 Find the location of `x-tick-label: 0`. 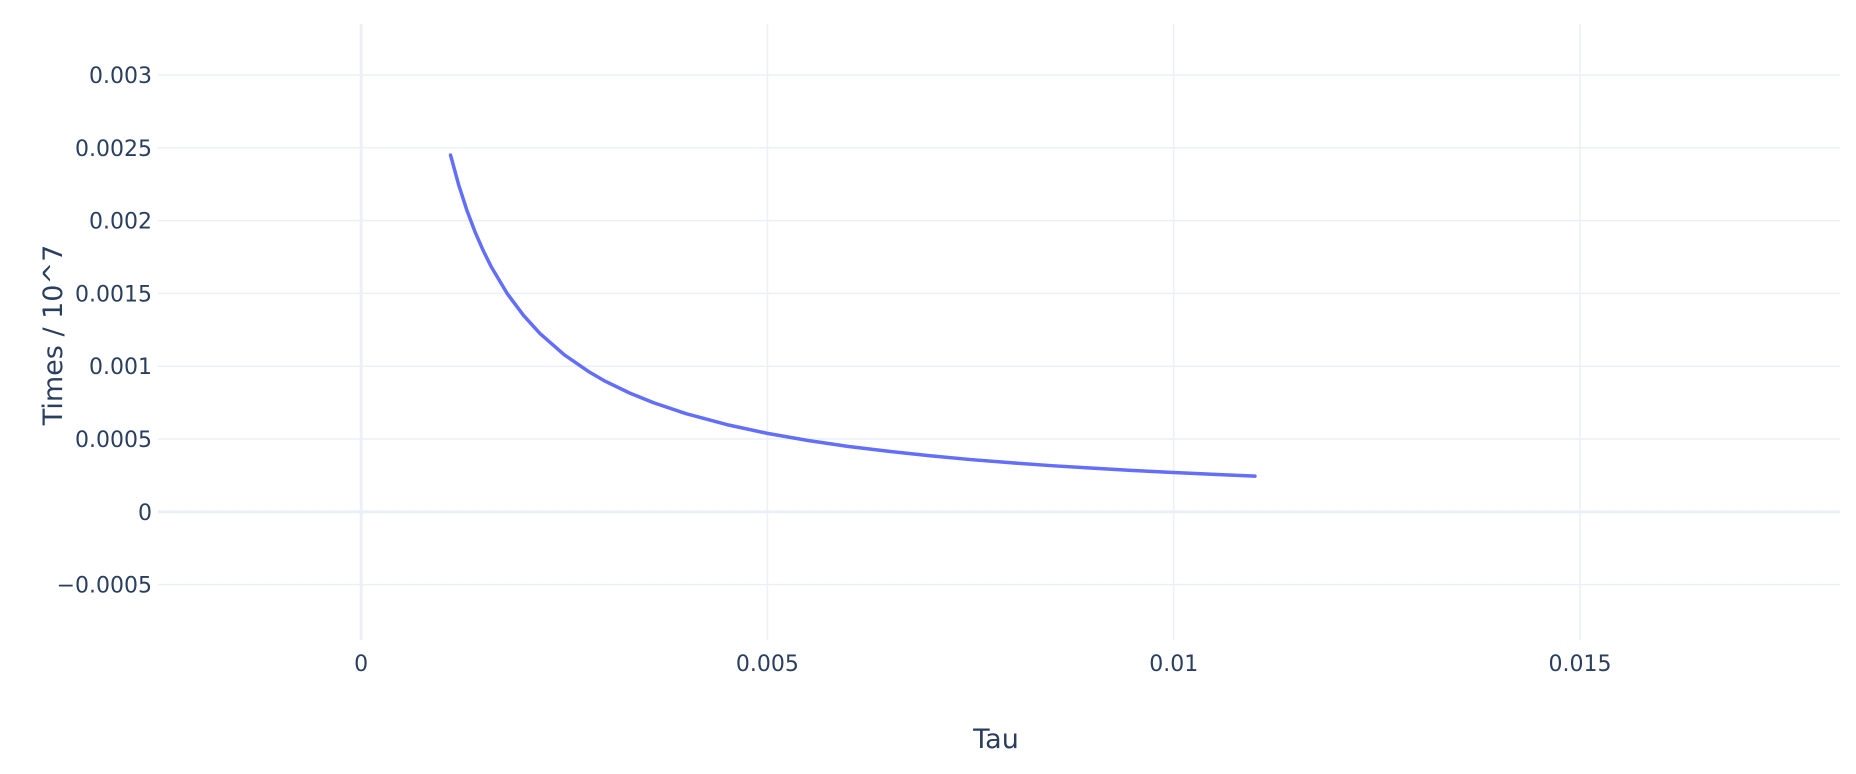

x-tick-label: 0 is located at coordinates (361, 664).